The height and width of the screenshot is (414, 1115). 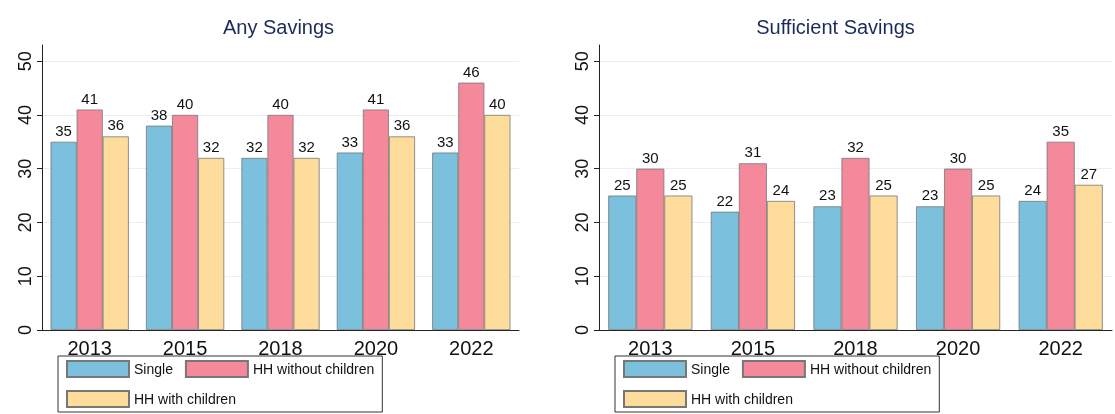 I want to click on data-label: 22, so click(x=725, y=200).